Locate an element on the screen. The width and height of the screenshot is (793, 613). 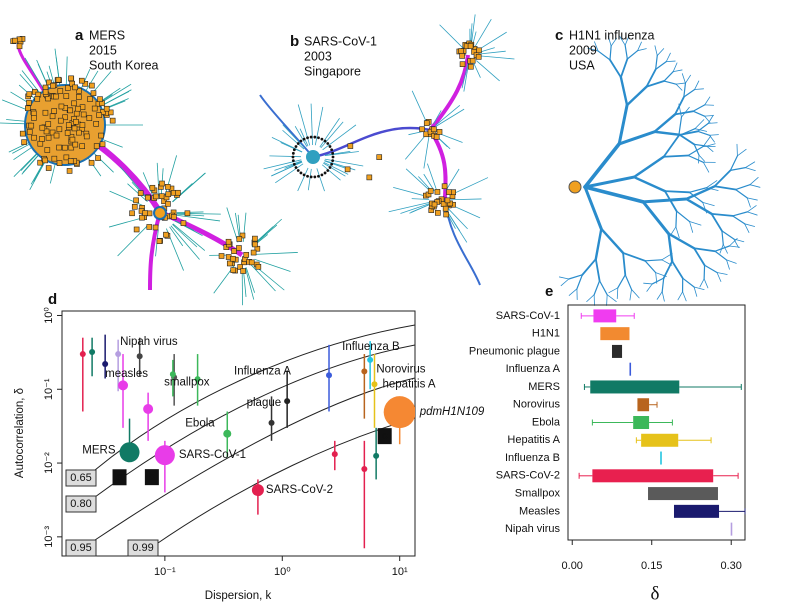
point-label: Influenza A is located at coordinates (262, 371).